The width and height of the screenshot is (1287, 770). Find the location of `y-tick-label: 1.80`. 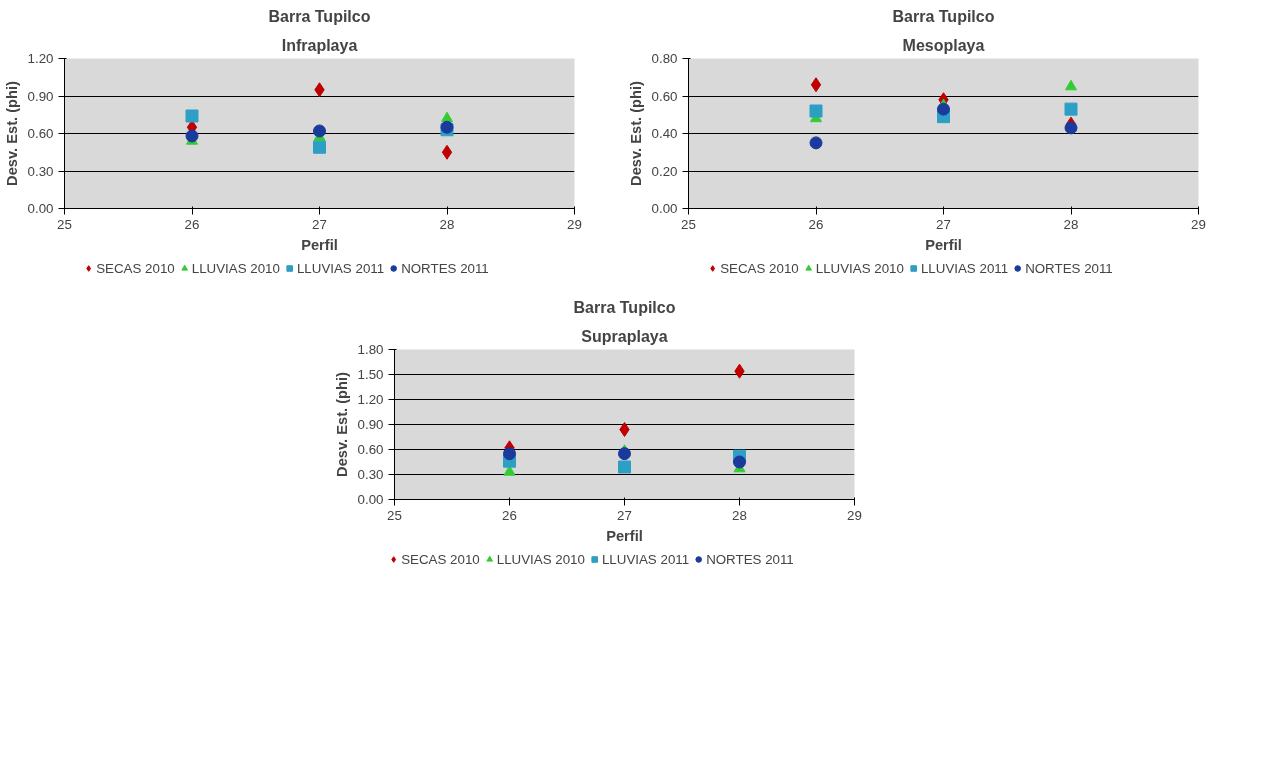

y-tick-label: 1.80 is located at coordinates (370, 349).